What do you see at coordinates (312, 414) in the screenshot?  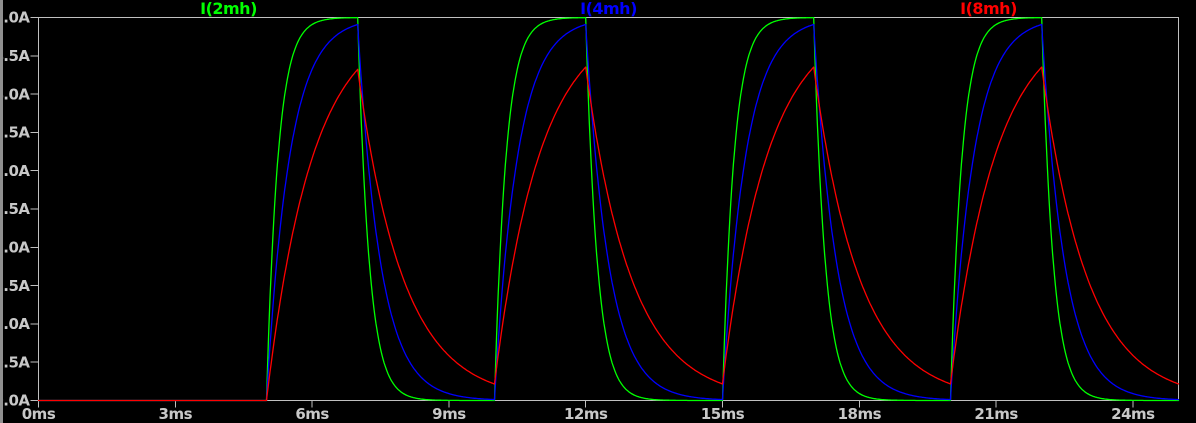 I see `x-axis-tick-label: 6ms` at bounding box center [312, 414].